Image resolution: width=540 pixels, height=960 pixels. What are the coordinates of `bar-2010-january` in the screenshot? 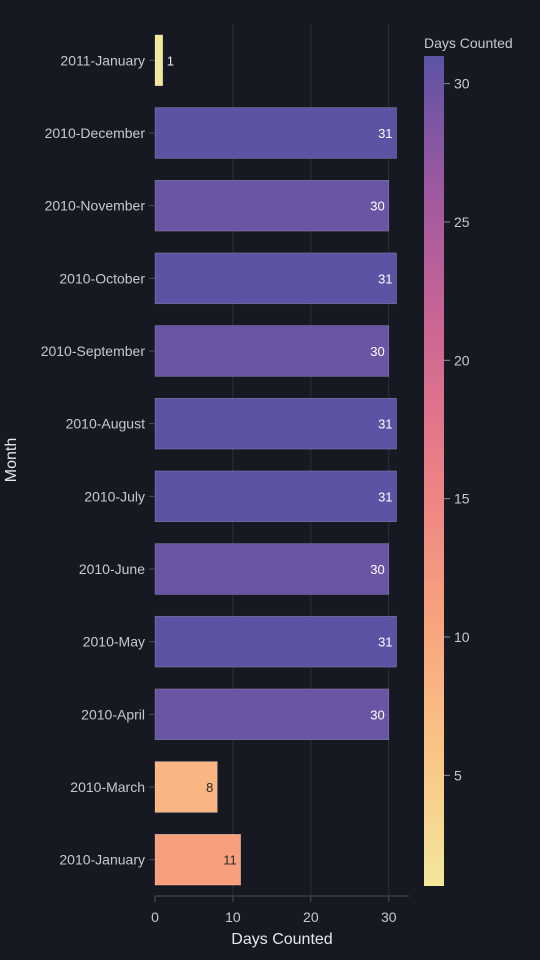 It's located at (197, 859).